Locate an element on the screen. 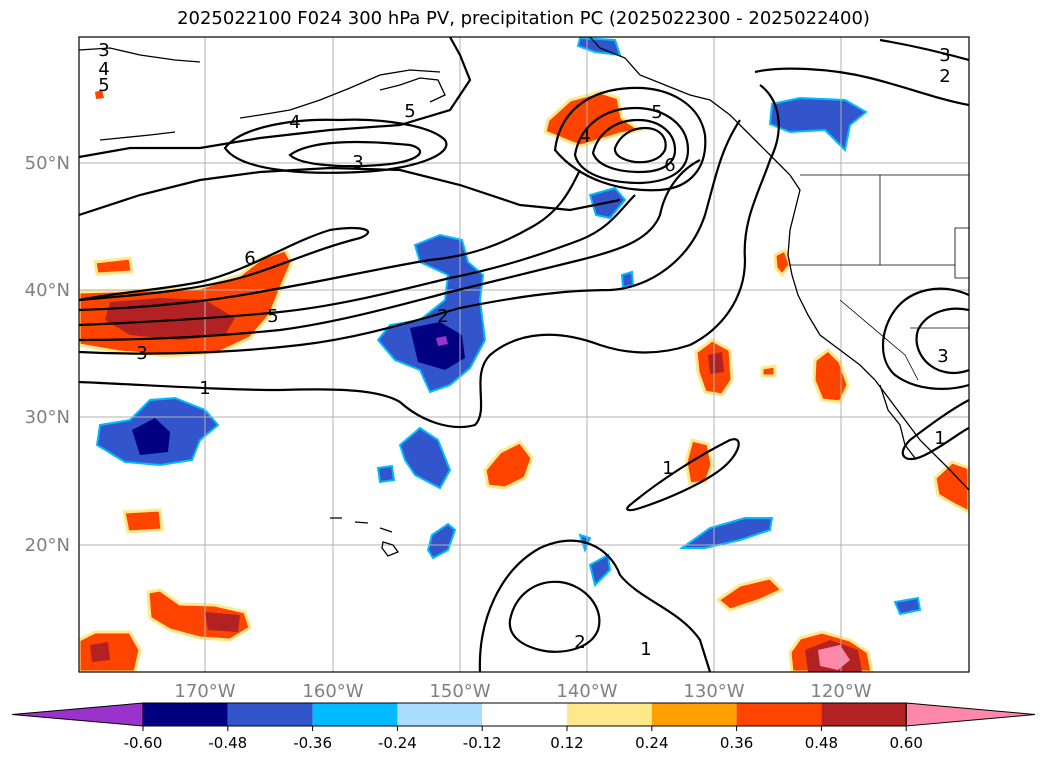 This screenshot has height=765, width=1047. lat-label: 30°N is located at coordinates (47, 417).